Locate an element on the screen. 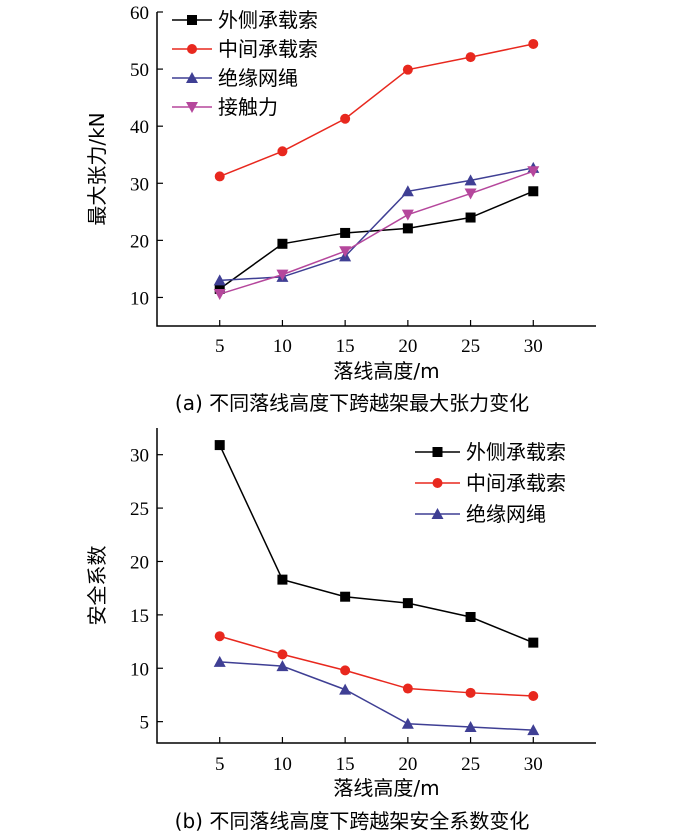 Image resolution: width=700 pixels, height=838 pixels. y-axis-label: 最大张力/kN is located at coordinates (97, 168).